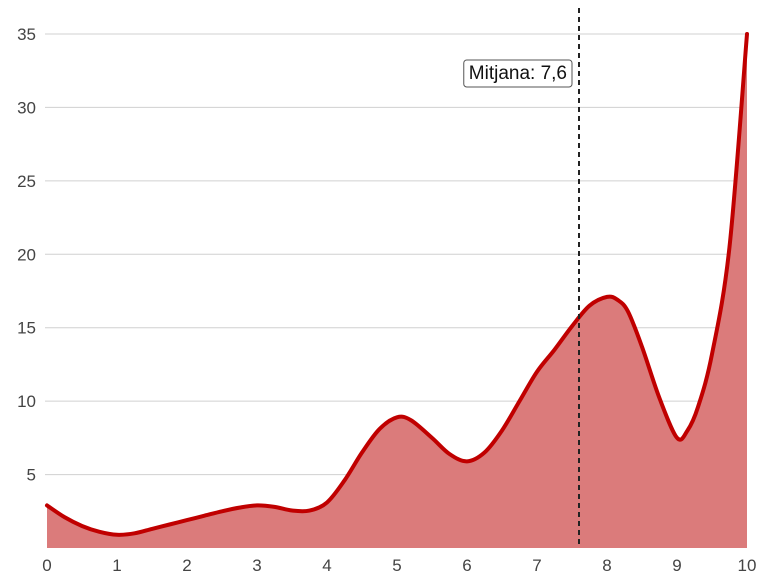  What do you see at coordinates (676, 565) in the screenshot?
I see `x-tick-label: 9` at bounding box center [676, 565].